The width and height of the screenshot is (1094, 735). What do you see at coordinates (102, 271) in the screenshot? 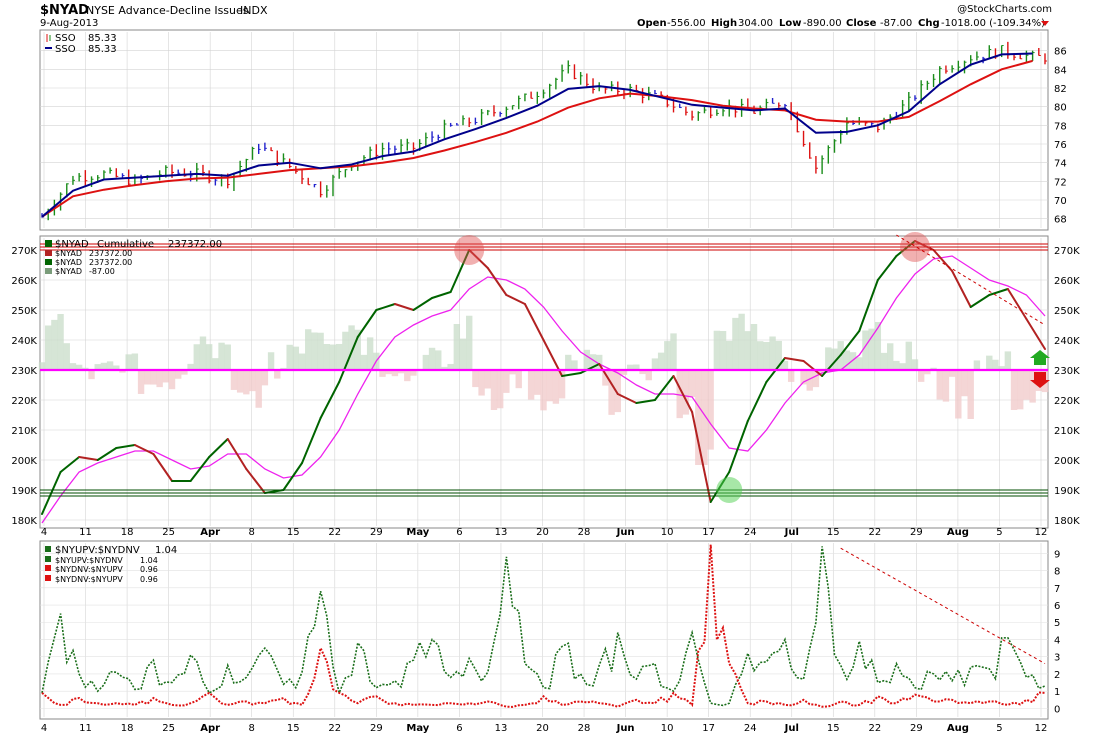
I see `nyad-legend-value-4: -87.00` at bounding box center [102, 271].